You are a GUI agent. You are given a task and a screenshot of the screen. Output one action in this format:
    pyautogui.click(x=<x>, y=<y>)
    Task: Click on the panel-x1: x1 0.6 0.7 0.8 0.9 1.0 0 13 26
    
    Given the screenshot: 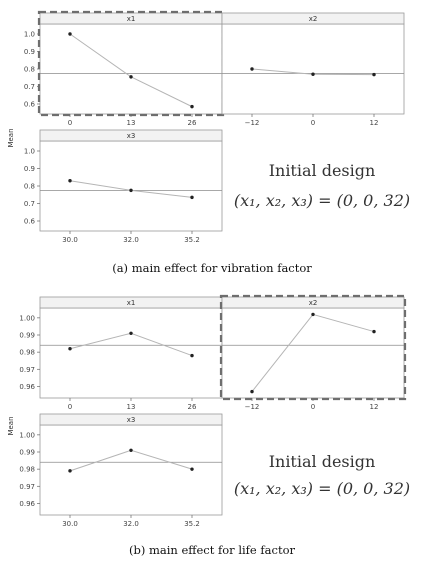 What is the action you would take?
    pyautogui.click(x=124, y=68)
    